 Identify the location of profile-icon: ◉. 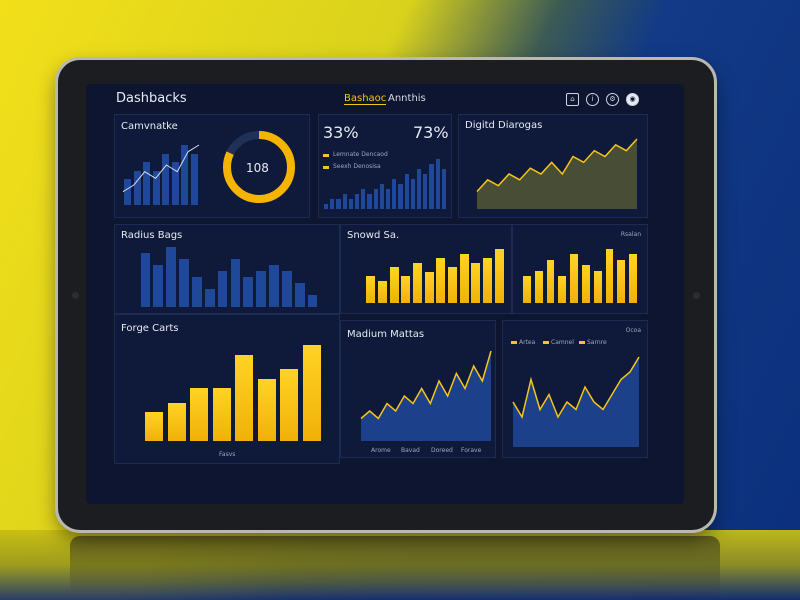
(632, 99).